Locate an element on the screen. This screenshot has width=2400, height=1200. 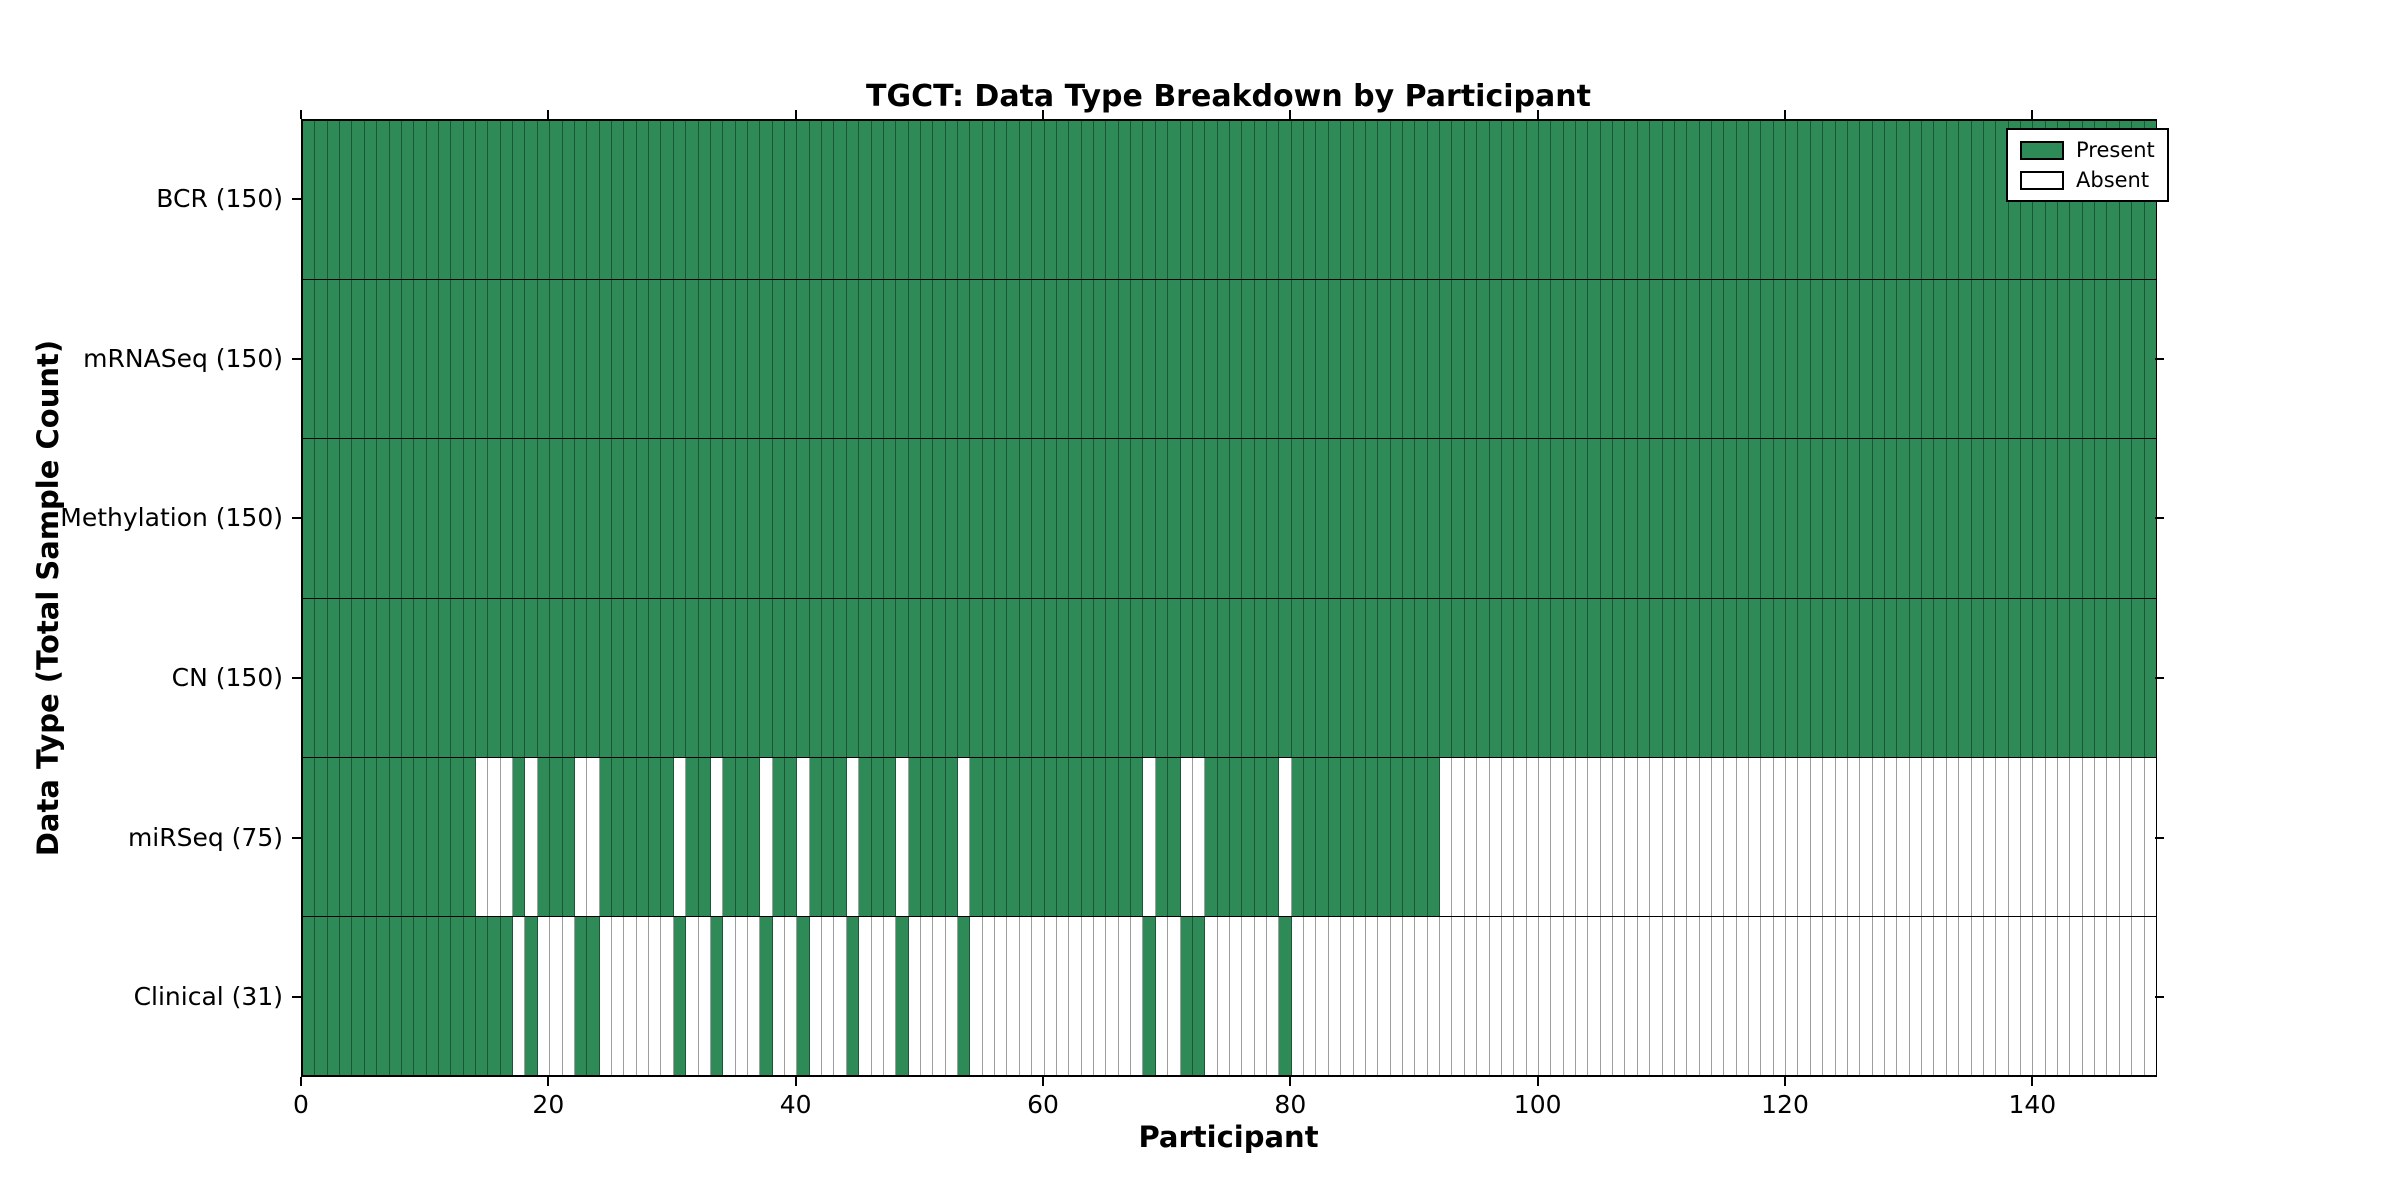
y-axis-title: Data Type (Total Sample Count) is located at coordinates (48, 598).